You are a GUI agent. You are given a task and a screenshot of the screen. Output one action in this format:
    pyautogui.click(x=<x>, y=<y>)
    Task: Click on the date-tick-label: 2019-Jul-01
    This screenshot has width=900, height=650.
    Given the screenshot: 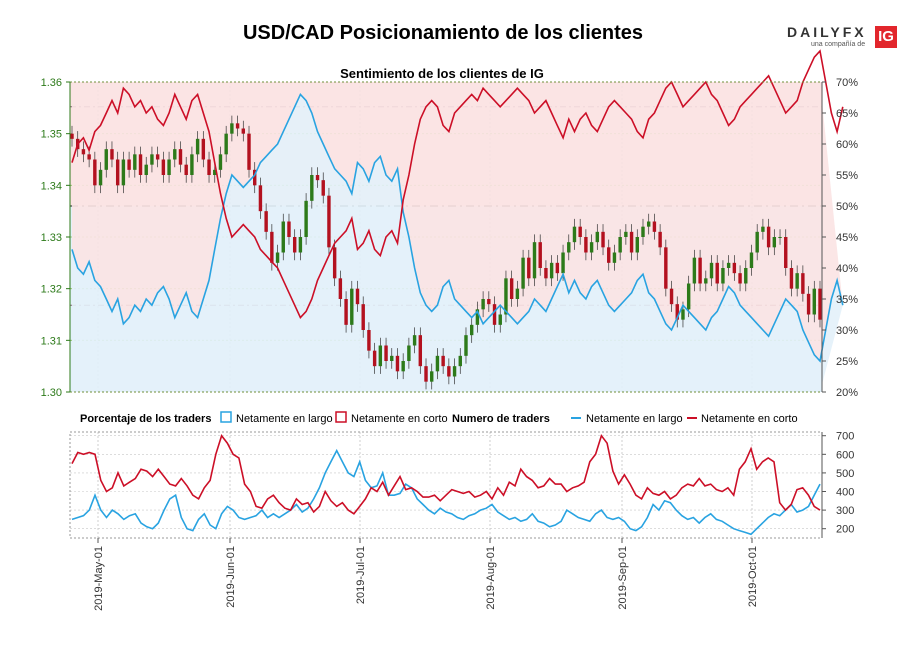 What is the action you would take?
    pyautogui.click(x=361, y=575)
    